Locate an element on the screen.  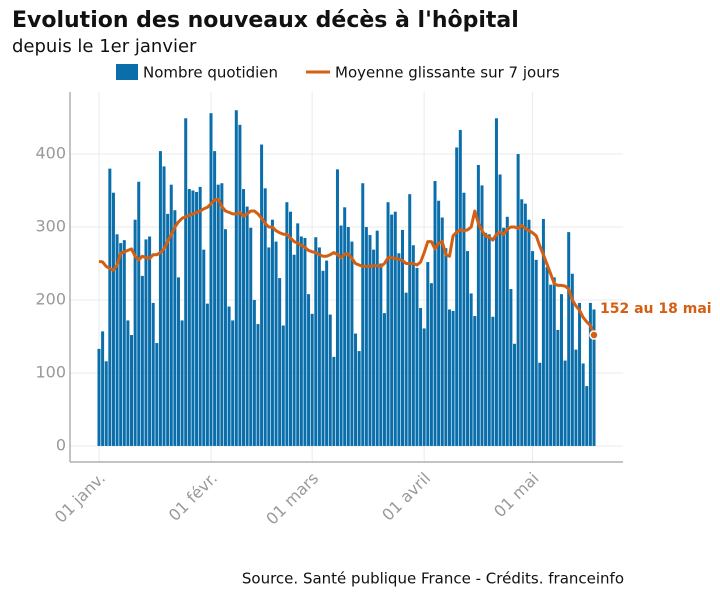
y-tick-label: 0 is located at coordinates (61, 444).